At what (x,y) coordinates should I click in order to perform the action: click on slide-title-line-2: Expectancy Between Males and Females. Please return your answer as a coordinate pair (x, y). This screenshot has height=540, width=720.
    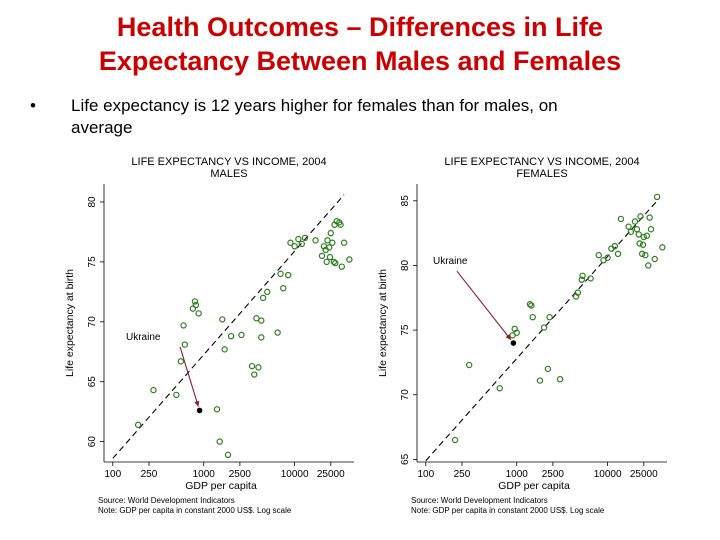
    Looking at the image, I should click on (360, 61).